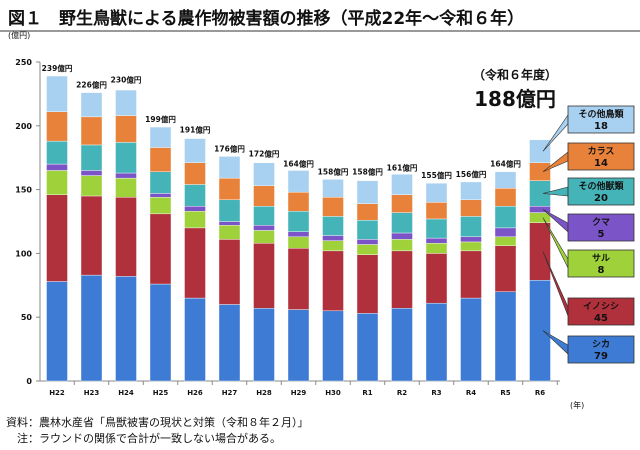 The height and width of the screenshot is (450, 640). Describe the element at coordinates (264, 215) in the screenshot. I see `bar-segment-その他獣類-H28` at that location.